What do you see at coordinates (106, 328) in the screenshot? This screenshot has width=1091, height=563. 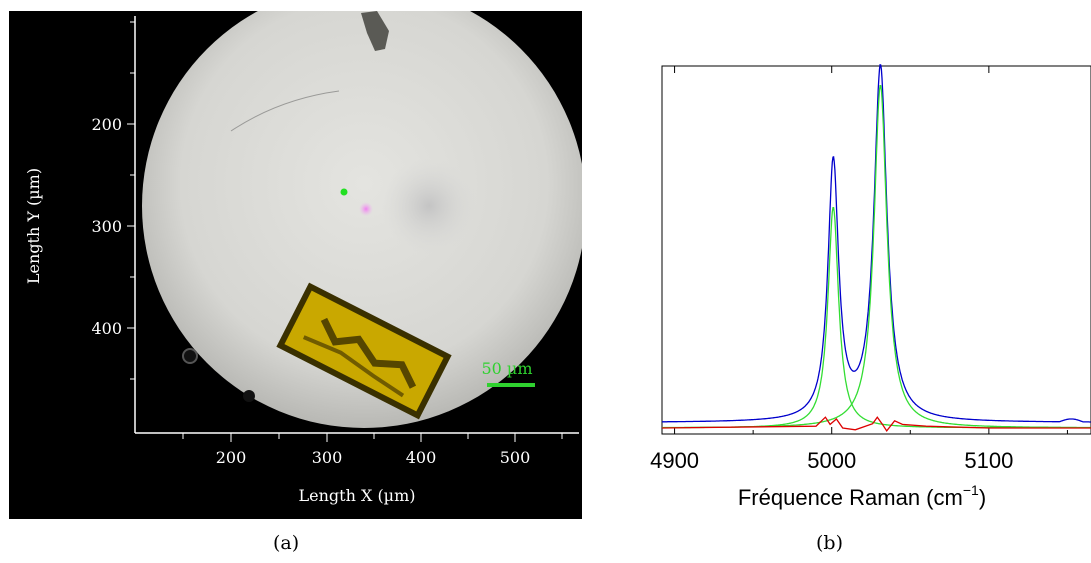 I see `y-tick-label: 400` at bounding box center [106, 328].